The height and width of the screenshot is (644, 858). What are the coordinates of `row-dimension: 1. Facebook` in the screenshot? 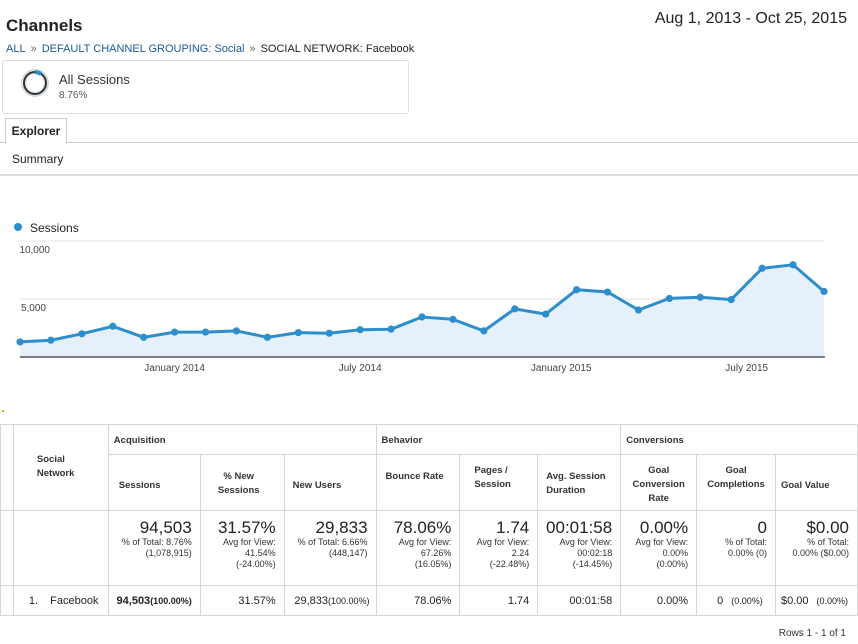 It's located at (60, 600).